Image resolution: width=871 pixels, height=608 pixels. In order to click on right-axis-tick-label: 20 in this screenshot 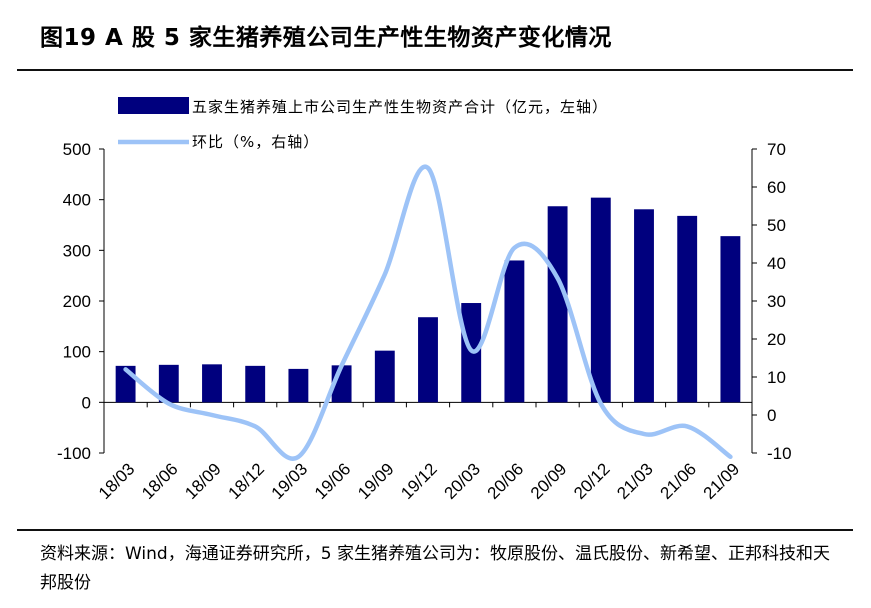, I will do `click(776, 339)`.